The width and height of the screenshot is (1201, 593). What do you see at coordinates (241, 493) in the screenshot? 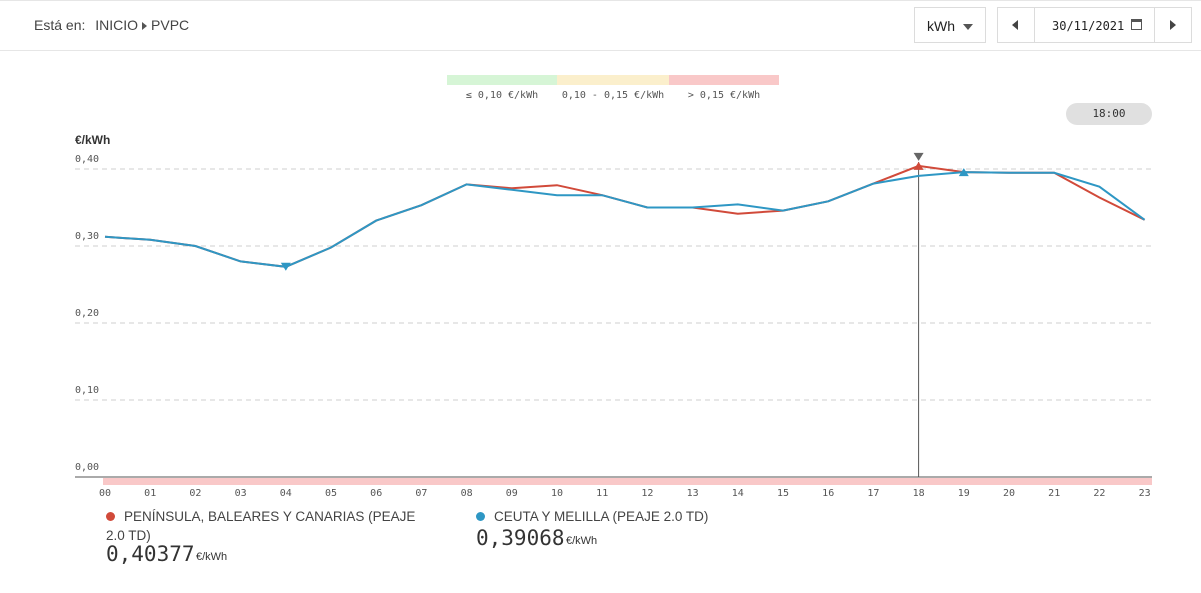
I see `x-tick-label: 03` at bounding box center [241, 493].